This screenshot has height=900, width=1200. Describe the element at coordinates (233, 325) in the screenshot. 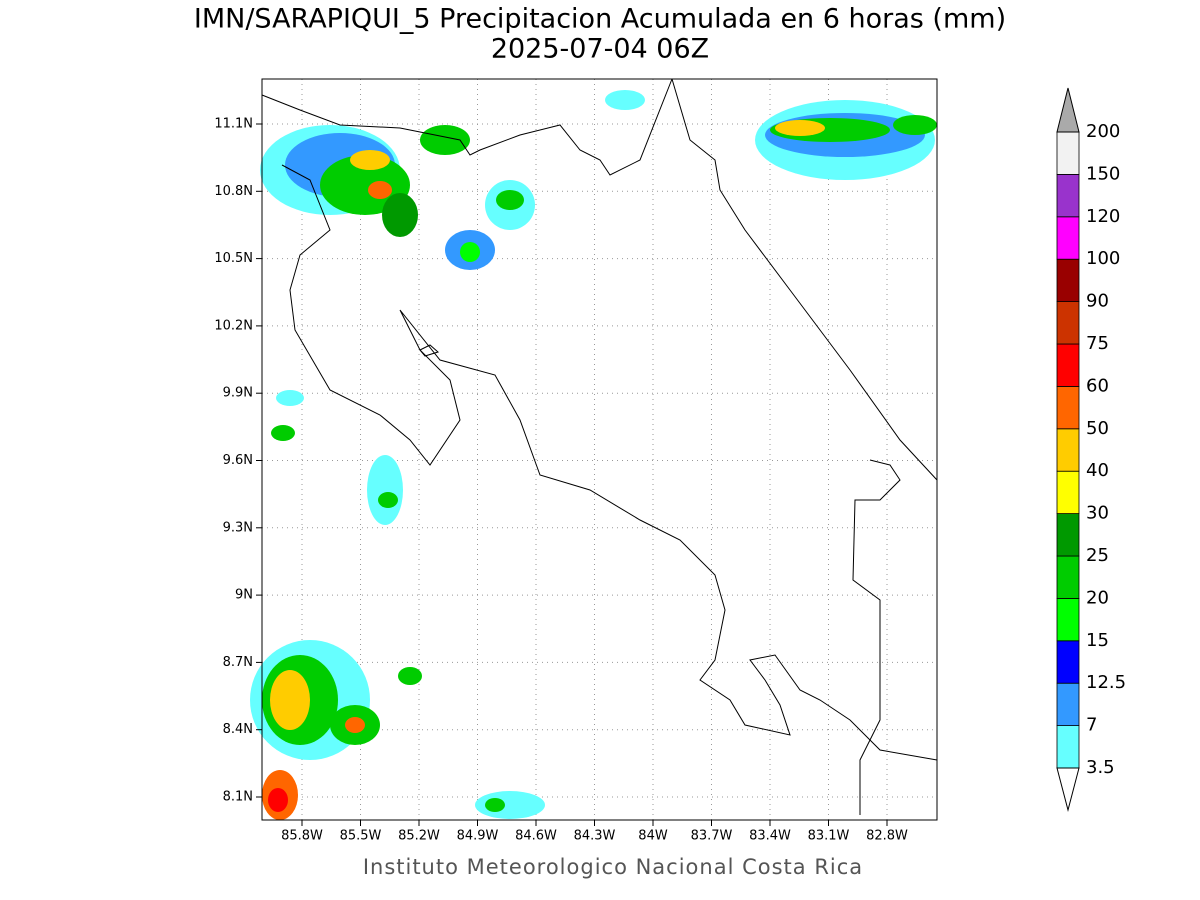

I see `lat-tick-label: 10.2N` at that location.